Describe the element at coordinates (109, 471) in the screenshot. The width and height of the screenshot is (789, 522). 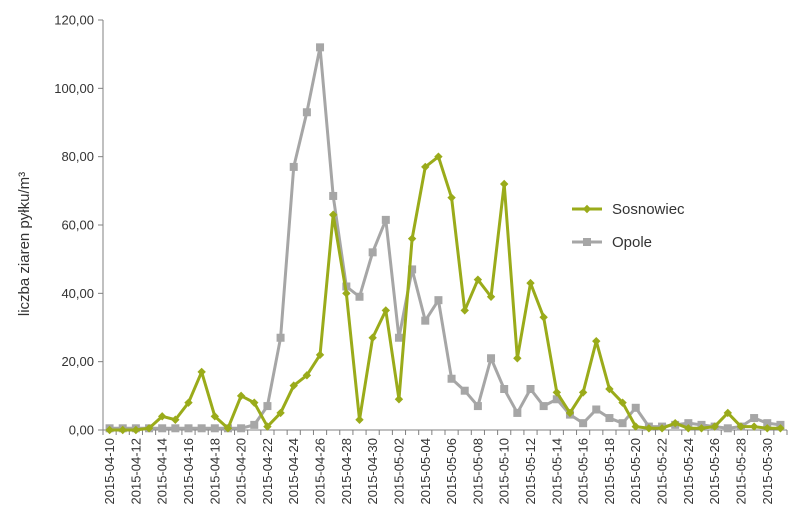
I see `x-tick-label: 2015-04-10` at that location.